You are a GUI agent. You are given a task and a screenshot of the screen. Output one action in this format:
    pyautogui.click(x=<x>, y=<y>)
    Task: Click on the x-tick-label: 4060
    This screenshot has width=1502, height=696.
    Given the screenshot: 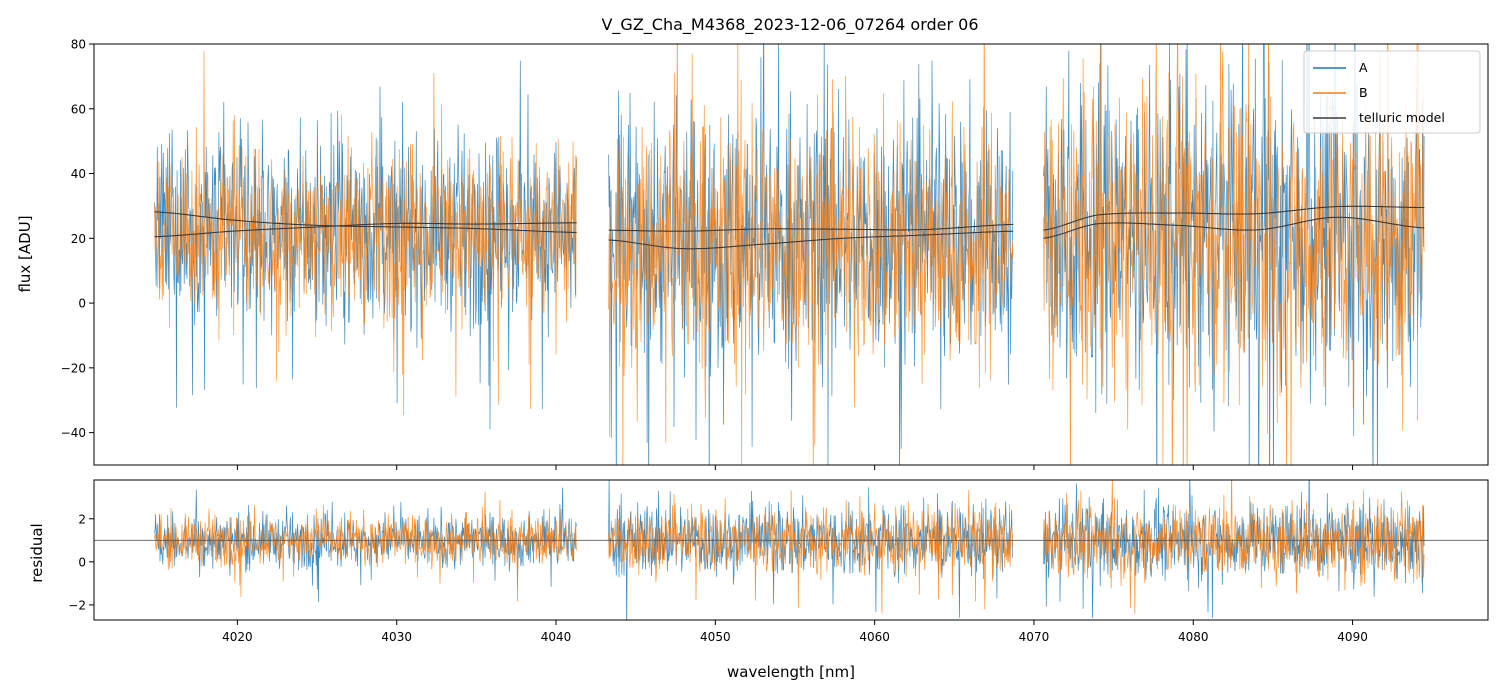 What is the action you would take?
    pyautogui.click(x=874, y=637)
    